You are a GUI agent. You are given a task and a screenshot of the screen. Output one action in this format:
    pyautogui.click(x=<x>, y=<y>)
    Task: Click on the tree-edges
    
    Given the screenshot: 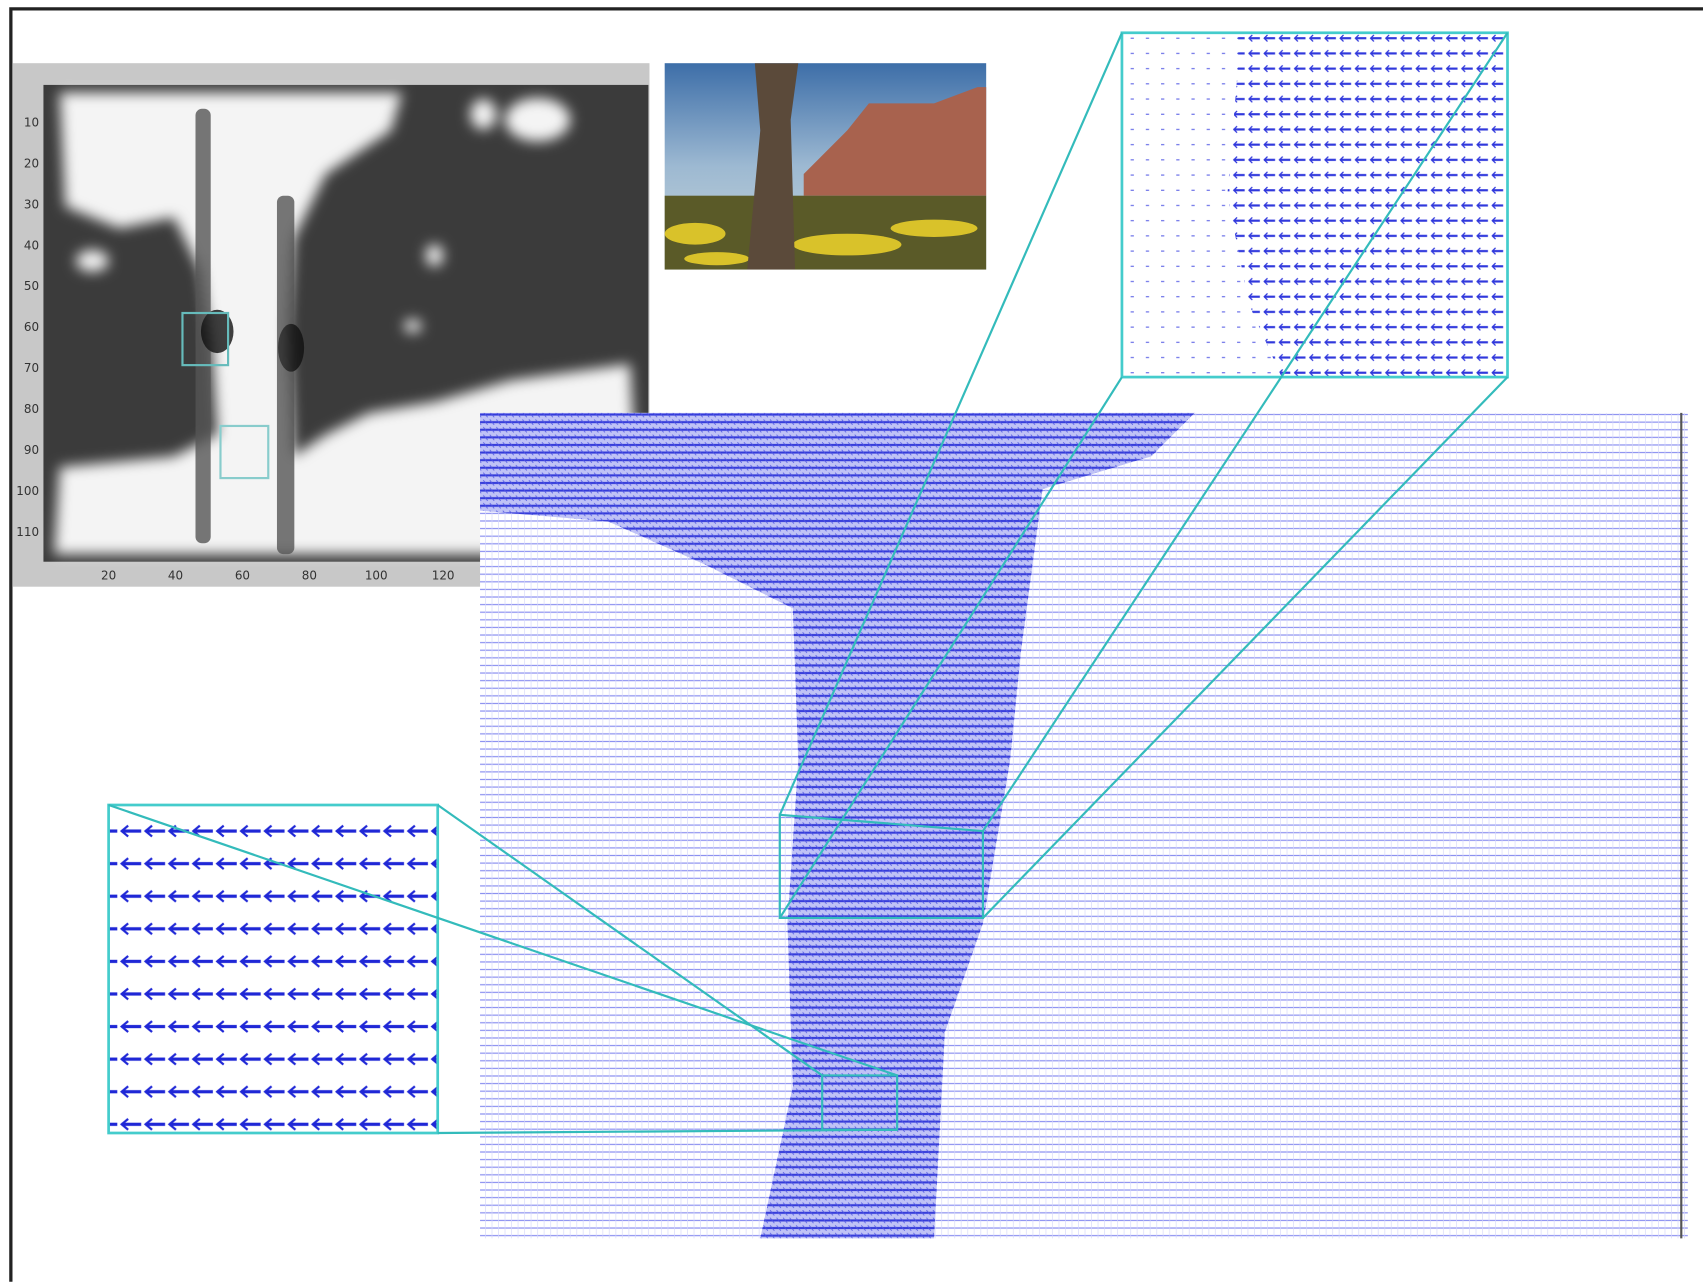 What is the action you would take?
    pyautogui.click(x=250, y=331)
    